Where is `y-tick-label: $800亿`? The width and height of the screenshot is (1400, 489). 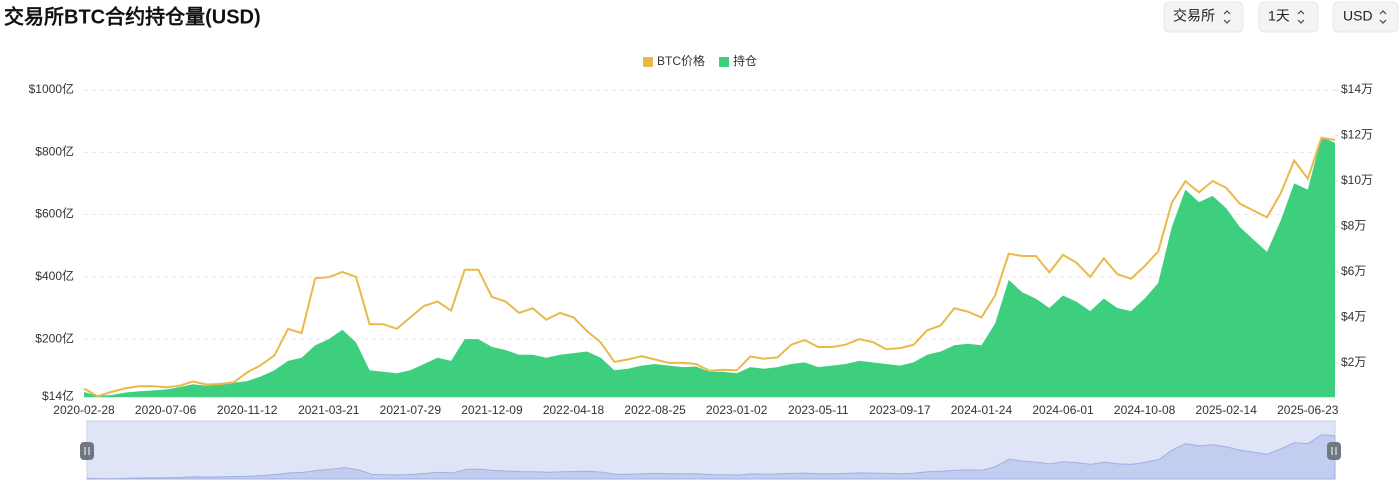
y-tick-label: $800亿 is located at coordinates (54, 150).